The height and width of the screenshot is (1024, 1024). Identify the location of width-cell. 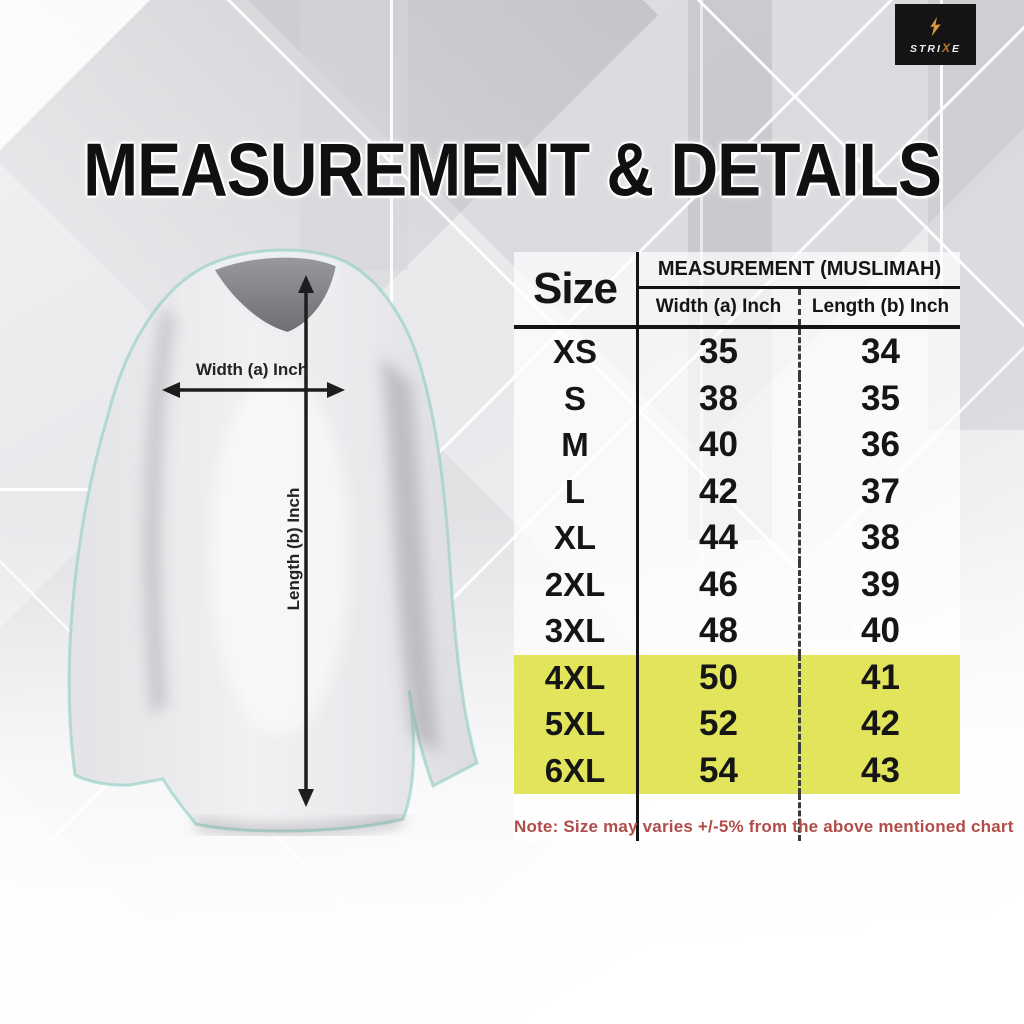
(720, 817).